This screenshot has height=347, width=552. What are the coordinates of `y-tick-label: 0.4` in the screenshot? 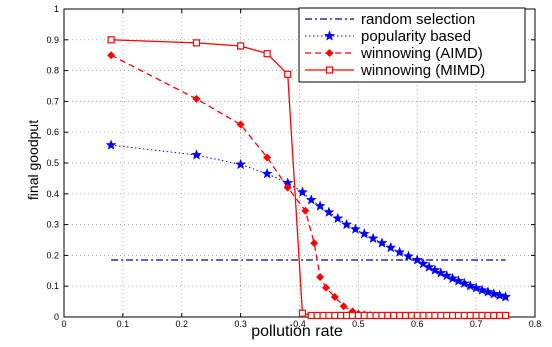 It's located at (52, 194).